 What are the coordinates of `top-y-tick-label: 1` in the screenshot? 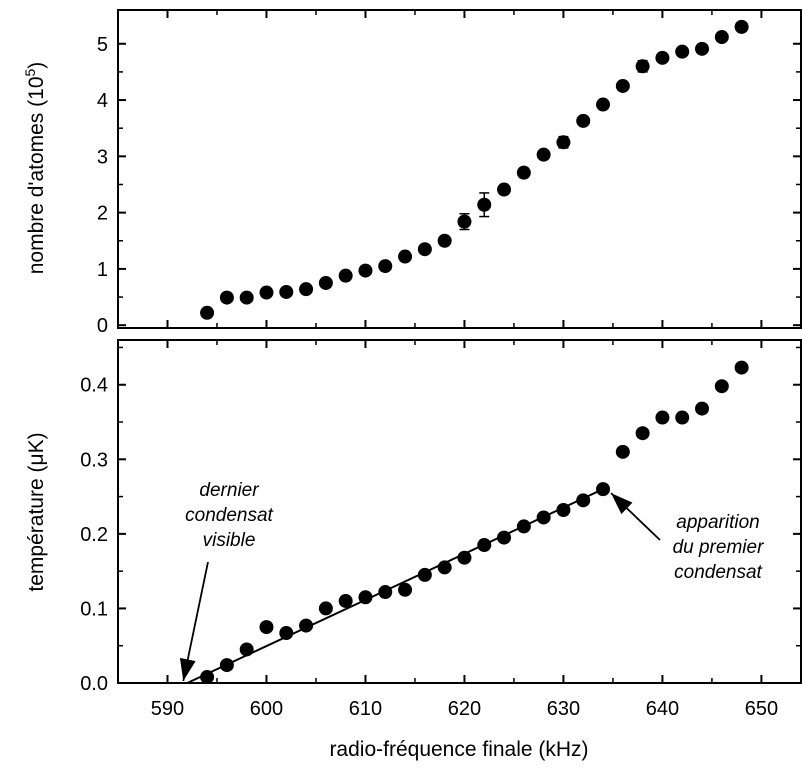 It's located at (102, 270).